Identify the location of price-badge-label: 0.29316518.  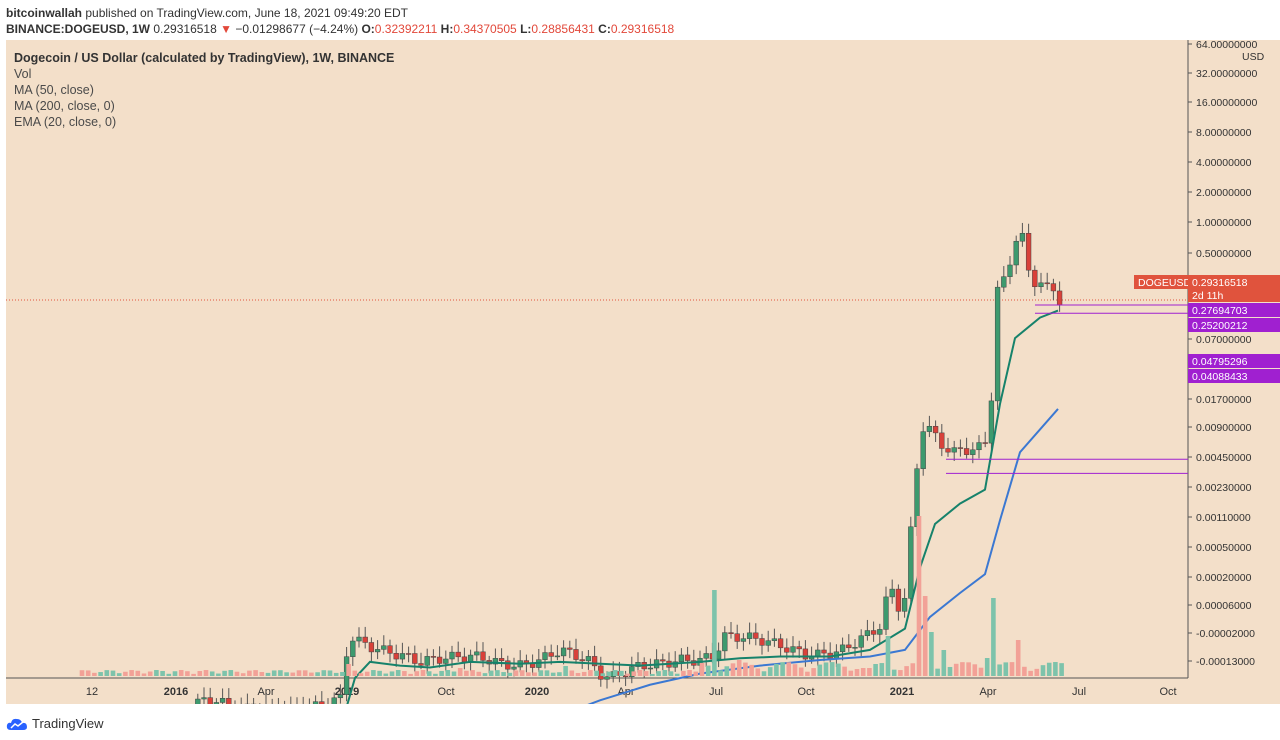
(1220, 283).